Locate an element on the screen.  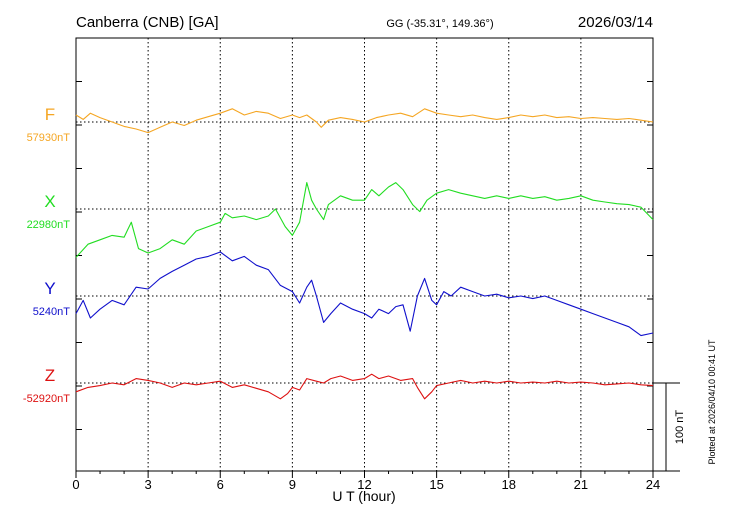
series-line-x is located at coordinates (364, 220).